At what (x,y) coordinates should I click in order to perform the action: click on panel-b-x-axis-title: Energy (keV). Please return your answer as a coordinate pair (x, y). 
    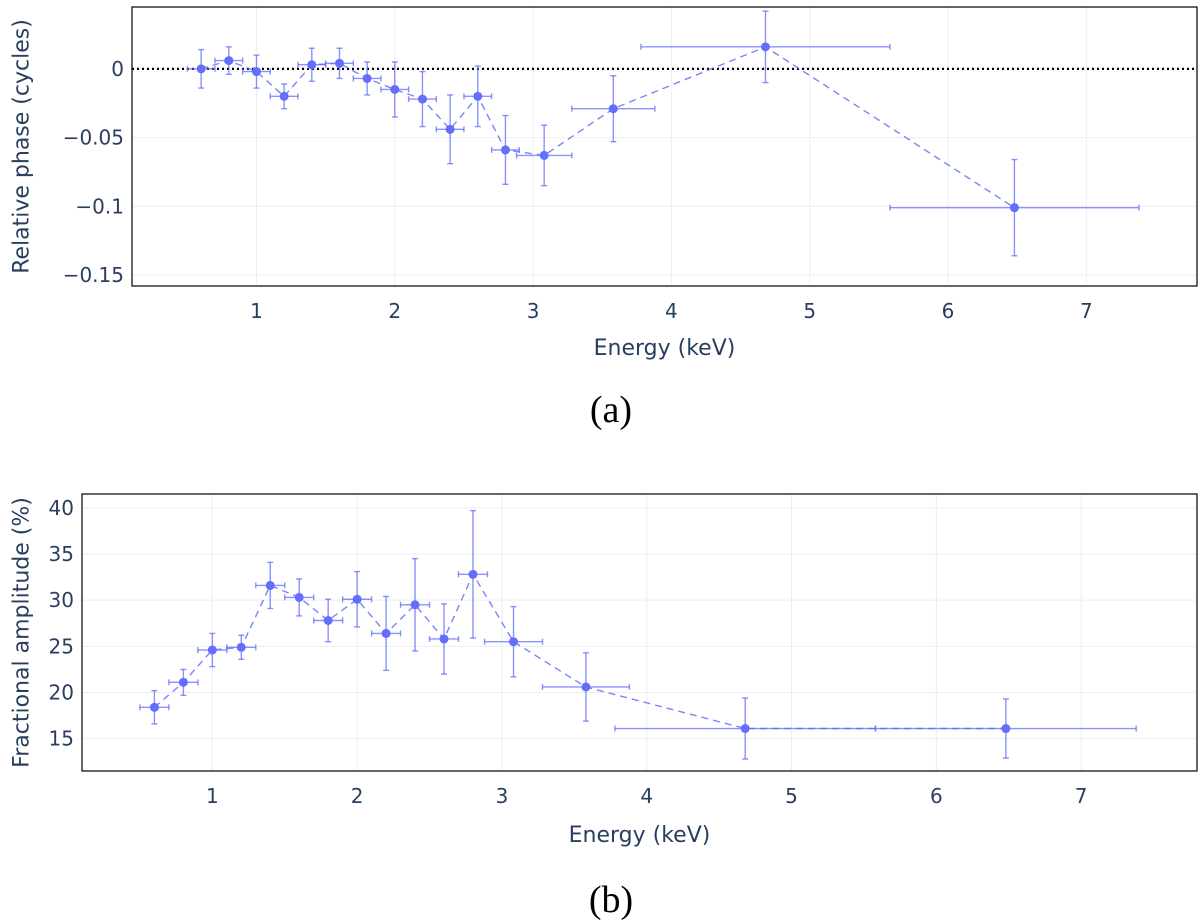
    Looking at the image, I should click on (640, 835).